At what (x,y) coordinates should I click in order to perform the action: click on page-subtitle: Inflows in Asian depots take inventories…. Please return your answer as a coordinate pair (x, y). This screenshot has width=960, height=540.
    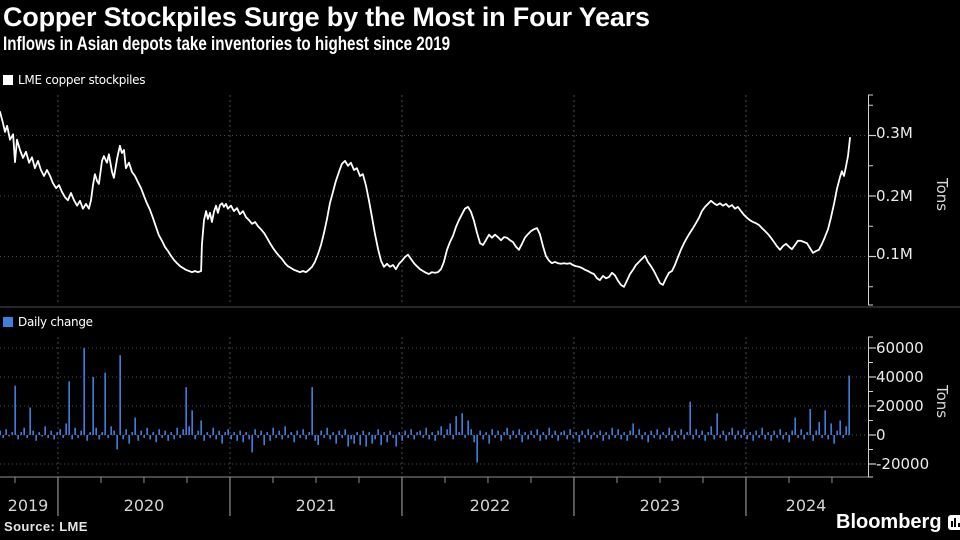
    Looking at the image, I should click on (227, 44).